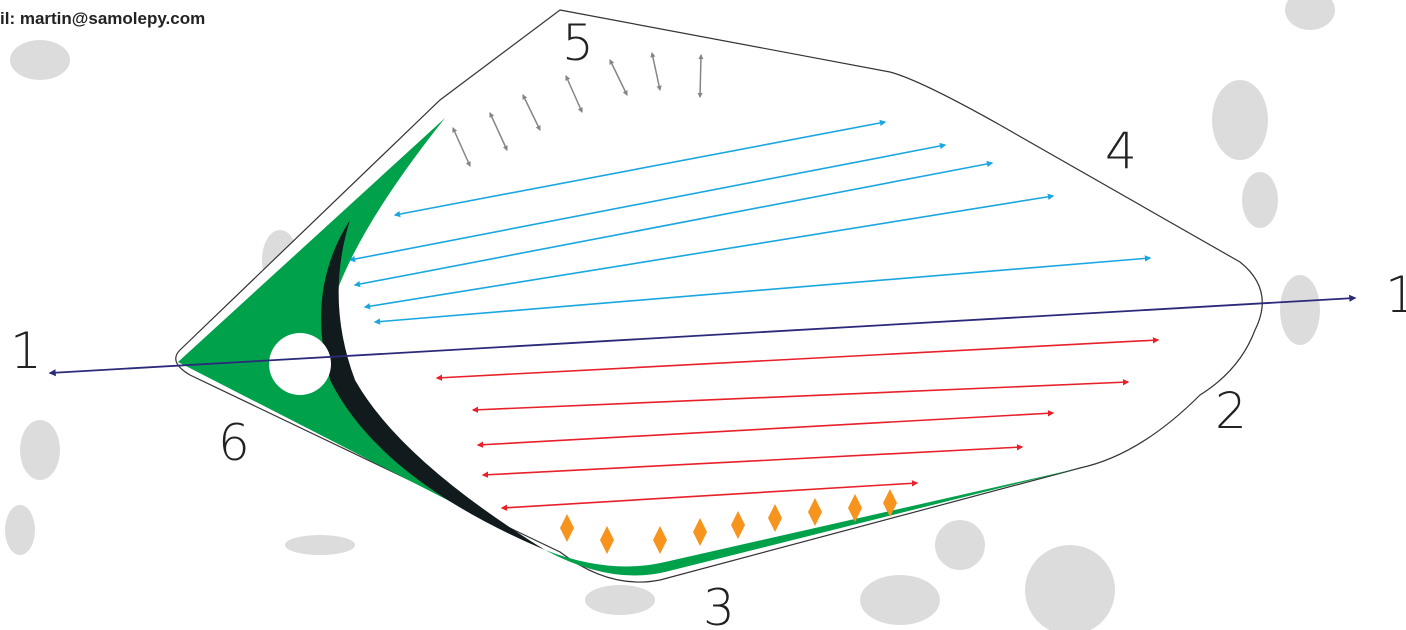 This screenshot has width=1406, height=630. What do you see at coordinates (300, 364) in the screenshot?
I see `white-circle` at bounding box center [300, 364].